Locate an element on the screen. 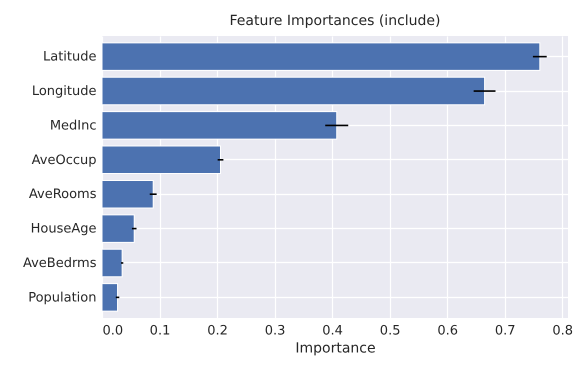 This screenshot has height=383, width=583. y-tick-label: Population is located at coordinates (62, 298).